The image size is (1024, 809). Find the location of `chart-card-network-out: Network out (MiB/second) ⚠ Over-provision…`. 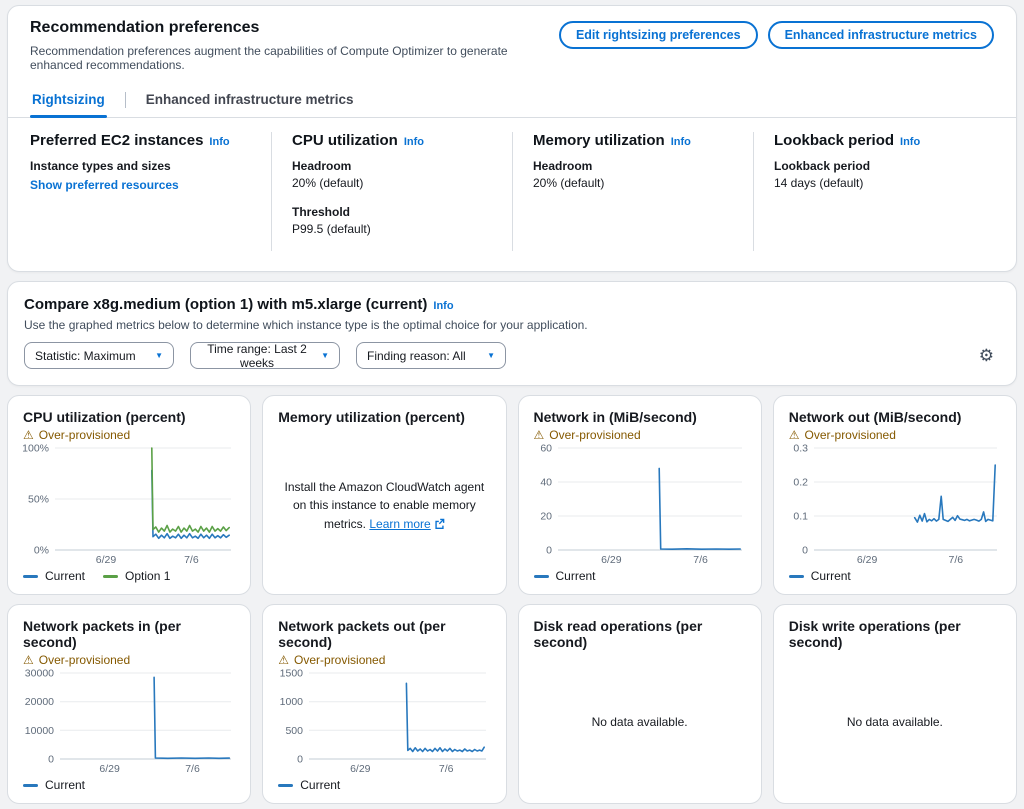

chart-card-network-out: Network out (MiB/second) ⚠ Over-provision… is located at coordinates (894, 495).